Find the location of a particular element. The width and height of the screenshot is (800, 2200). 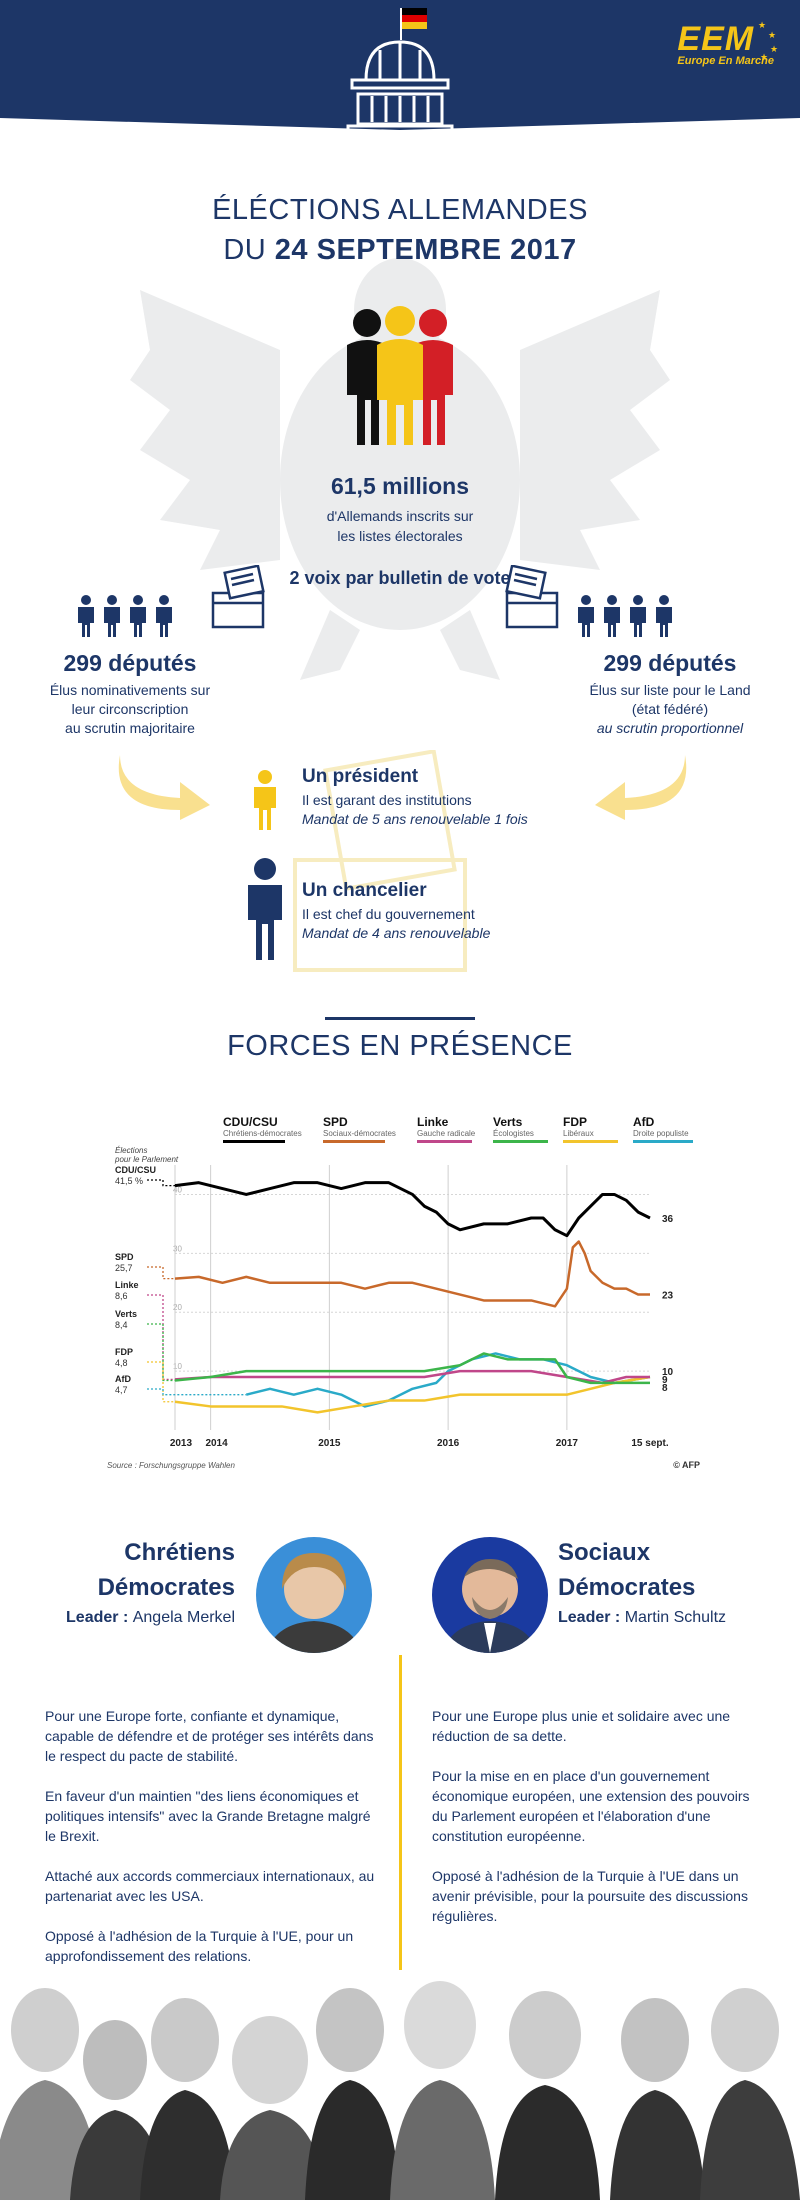

section-divider is located at coordinates (400, 1018).